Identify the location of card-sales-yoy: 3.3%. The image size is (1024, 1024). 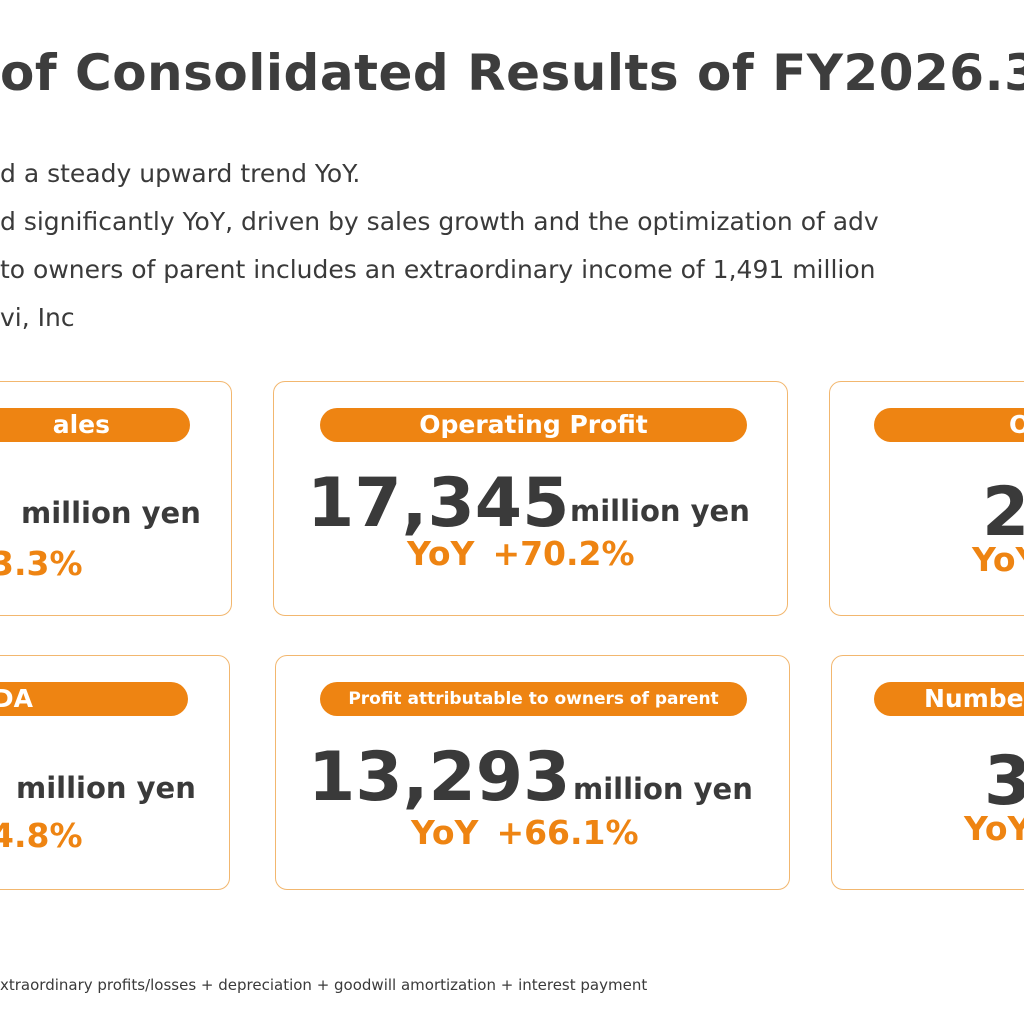
(41, 563).